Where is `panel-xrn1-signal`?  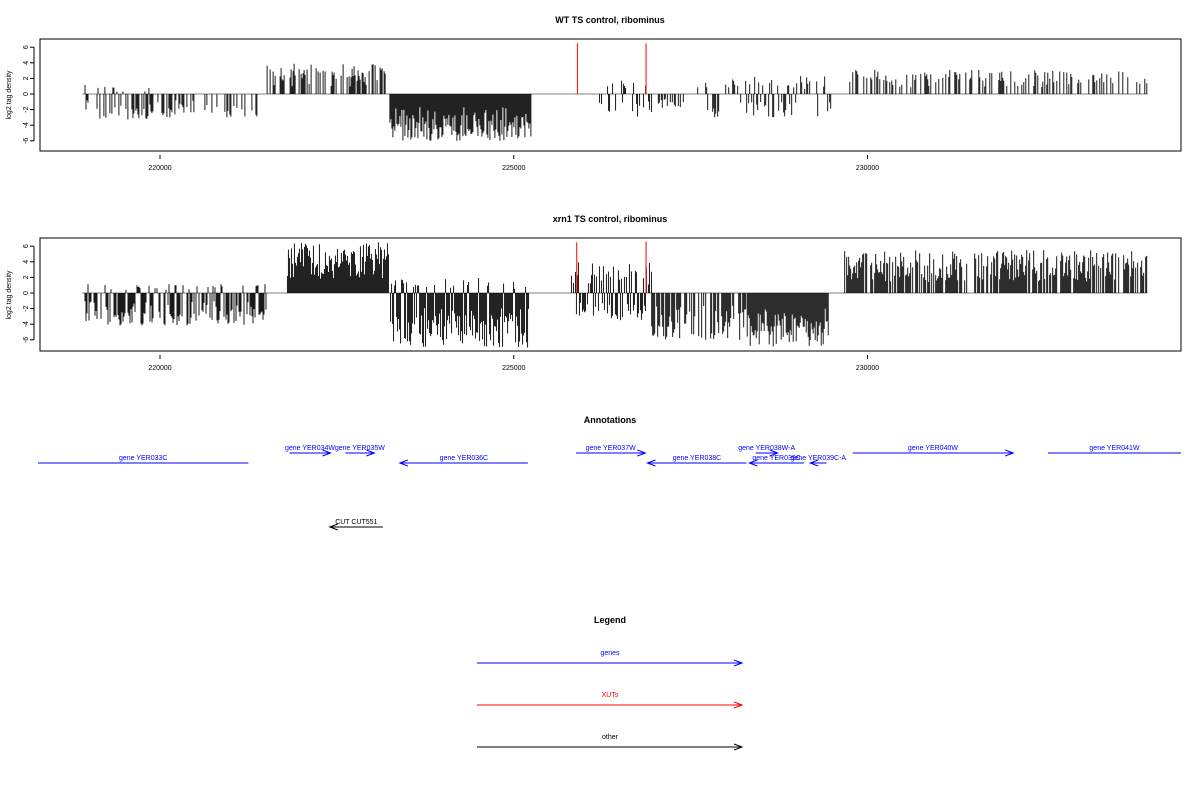
panel-xrn1-signal is located at coordinates (615, 295).